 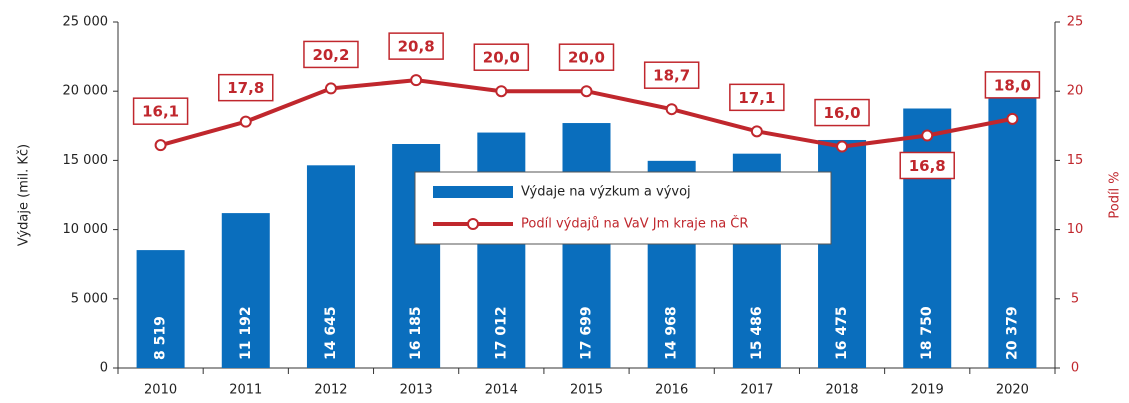 What do you see at coordinates (671, 390) in the screenshot?
I see `x-tick-label: 2016` at bounding box center [671, 390].